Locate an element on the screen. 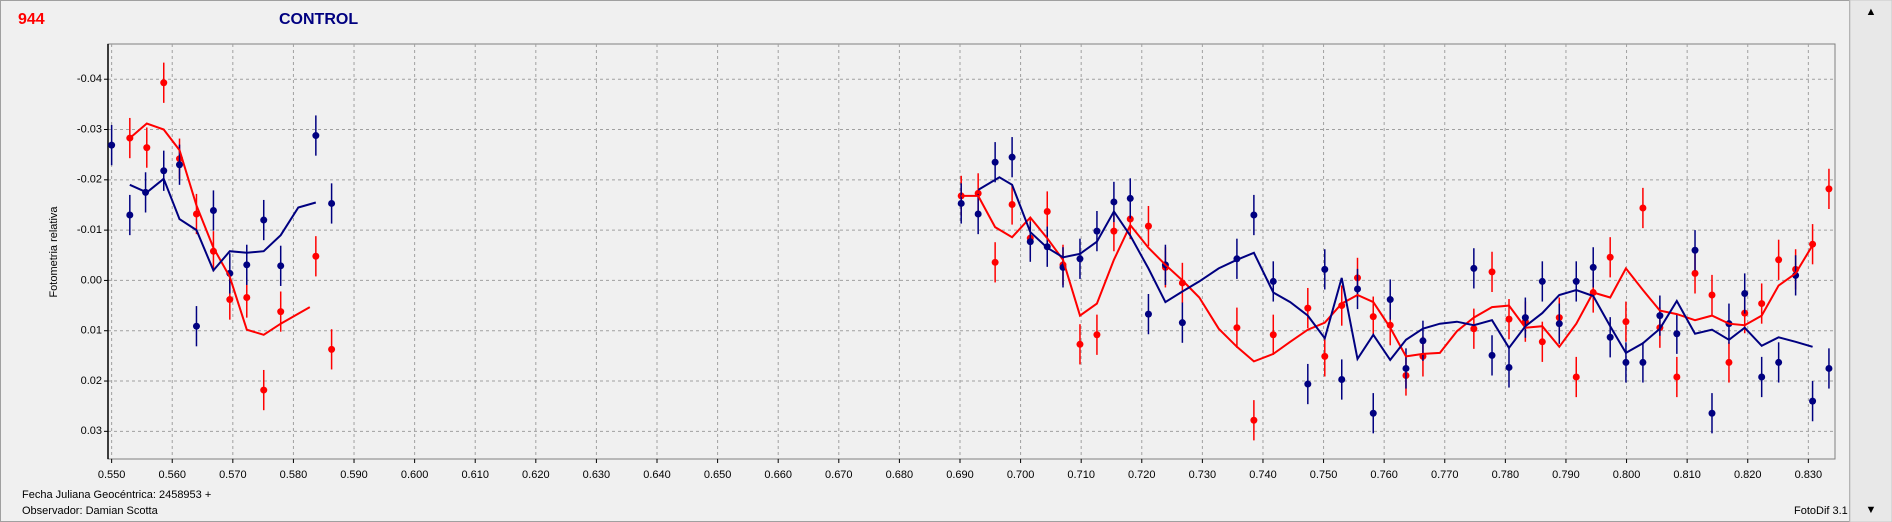 The image size is (1892, 522). x-tick-label: 0.640 is located at coordinates (657, 475).